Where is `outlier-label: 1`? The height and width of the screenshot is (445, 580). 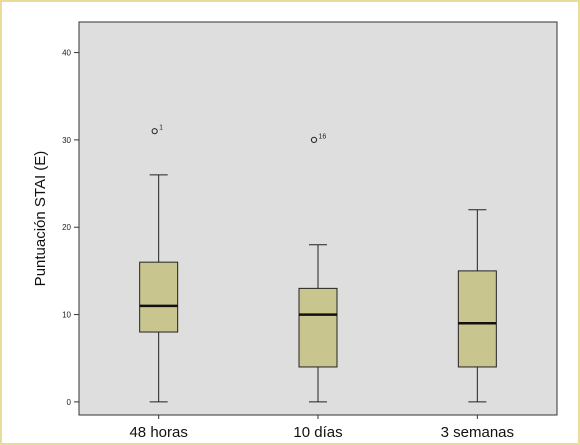
outlier-label: 1 is located at coordinates (161, 128).